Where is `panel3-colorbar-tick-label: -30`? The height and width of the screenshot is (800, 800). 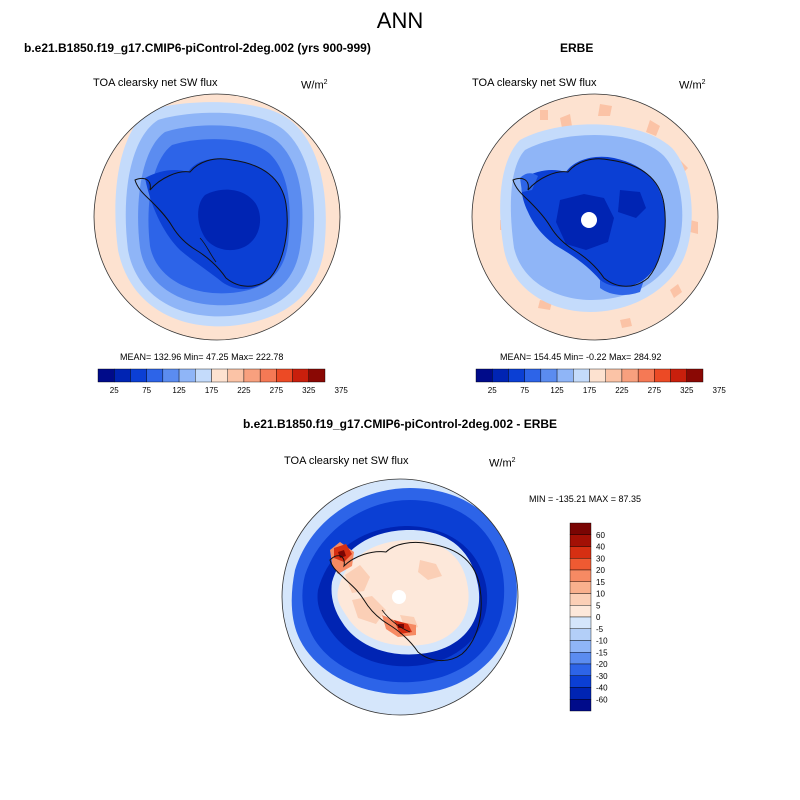 panel3-colorbar-tick-label: -30 is located at coordinates (602, 676).